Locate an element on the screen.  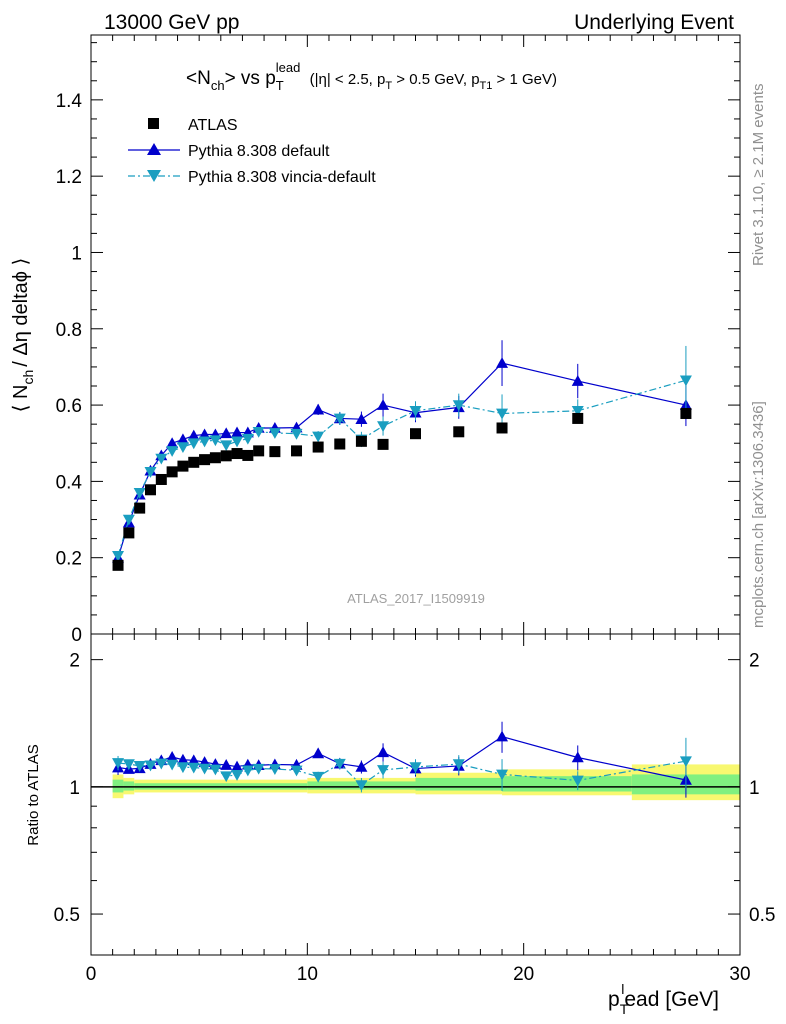
y-tick-label: 0.8 is located at coordinates (69, 330).